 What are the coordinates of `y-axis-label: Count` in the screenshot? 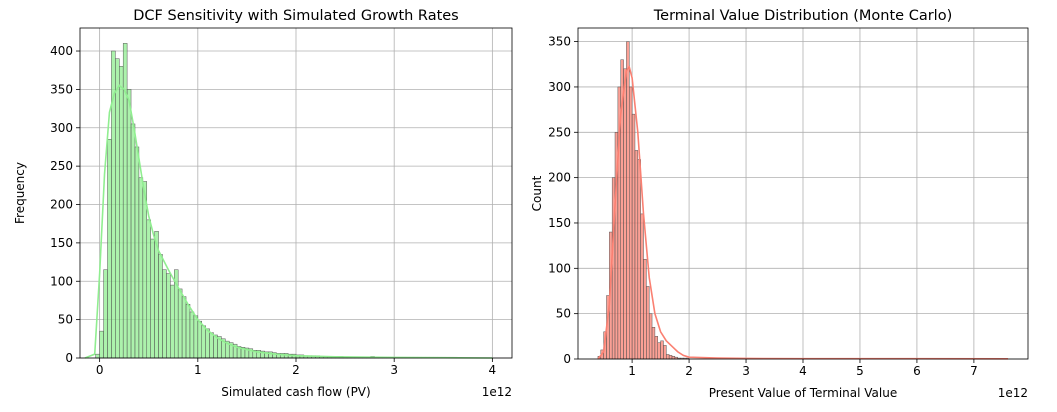 It's located at (537, 193).